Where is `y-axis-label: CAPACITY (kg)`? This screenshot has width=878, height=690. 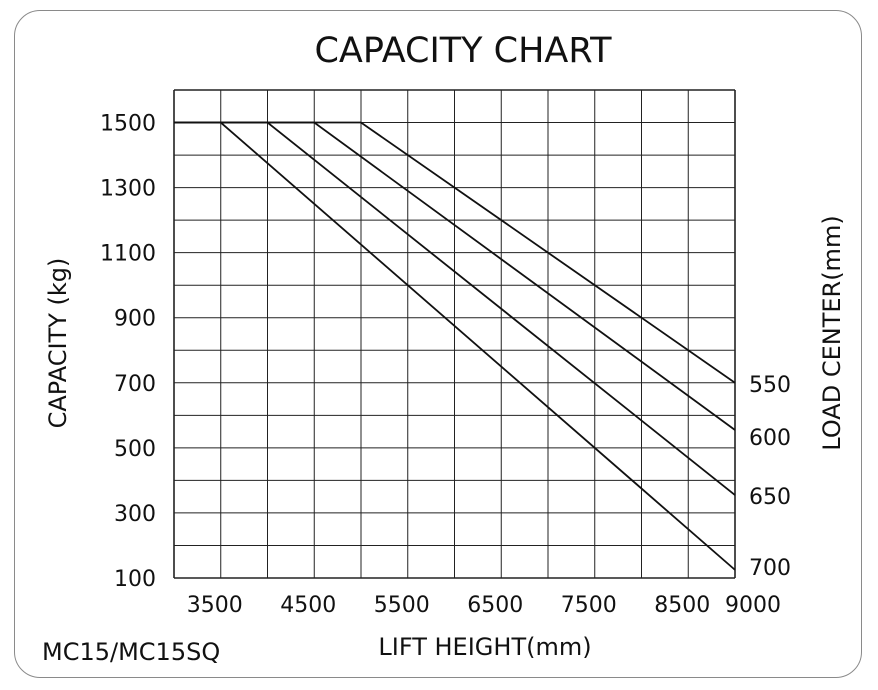
y-axis-label: CAPACITY (kg) is located at coordinates (58, 343).